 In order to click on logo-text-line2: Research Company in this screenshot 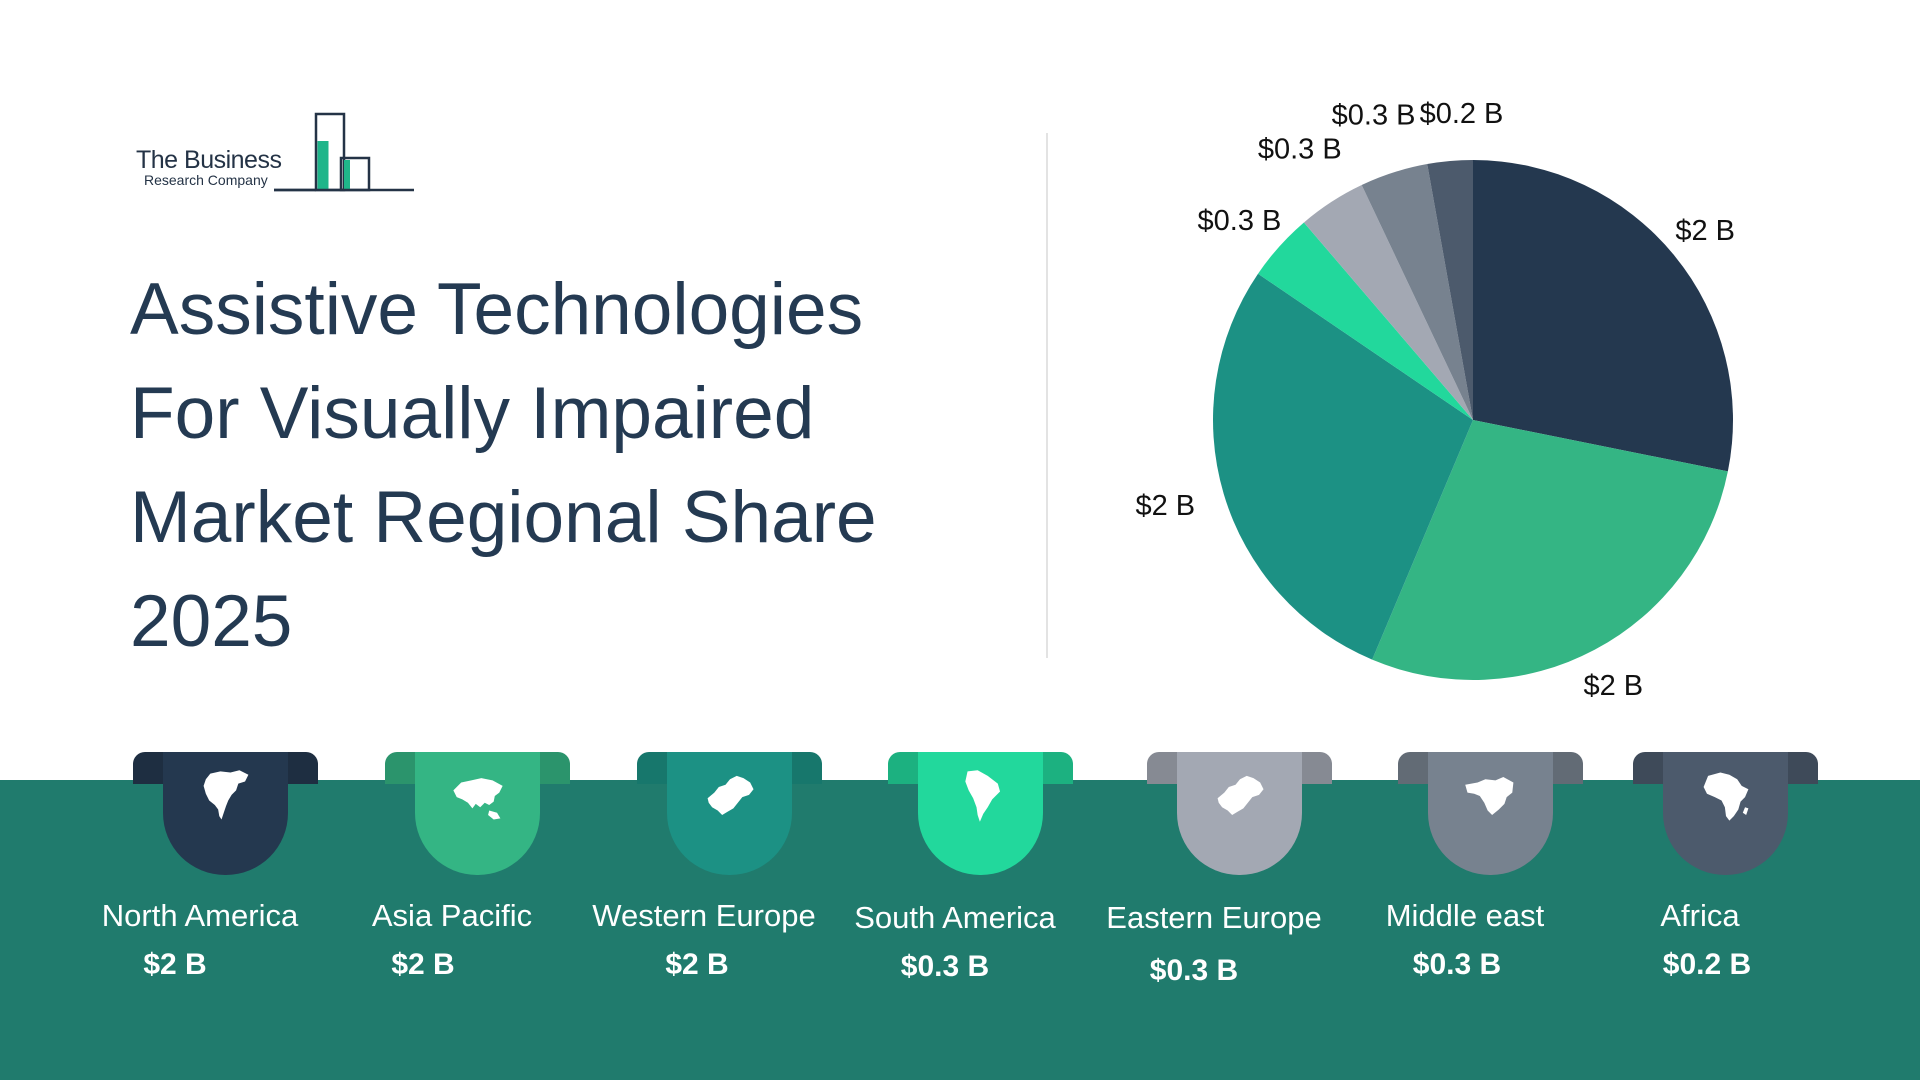, I will do `click(206, 180)`.